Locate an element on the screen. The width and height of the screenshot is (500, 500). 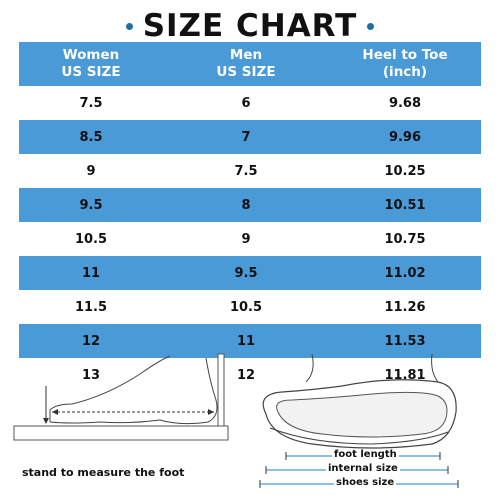
sole-line is located at coordinates (359, 436).